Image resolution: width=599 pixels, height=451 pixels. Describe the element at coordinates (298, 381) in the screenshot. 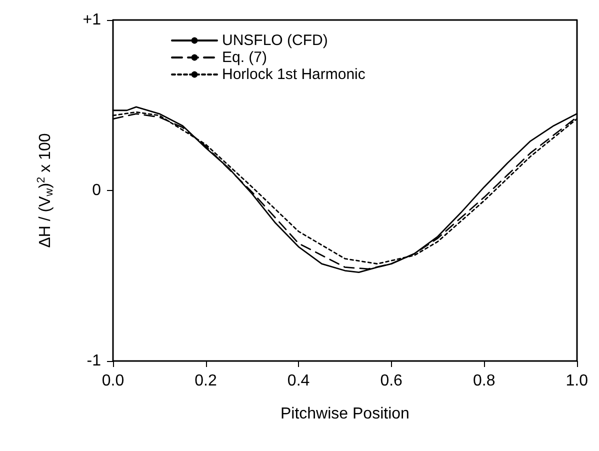

I see `x-tick-label: 0.4` at that location.